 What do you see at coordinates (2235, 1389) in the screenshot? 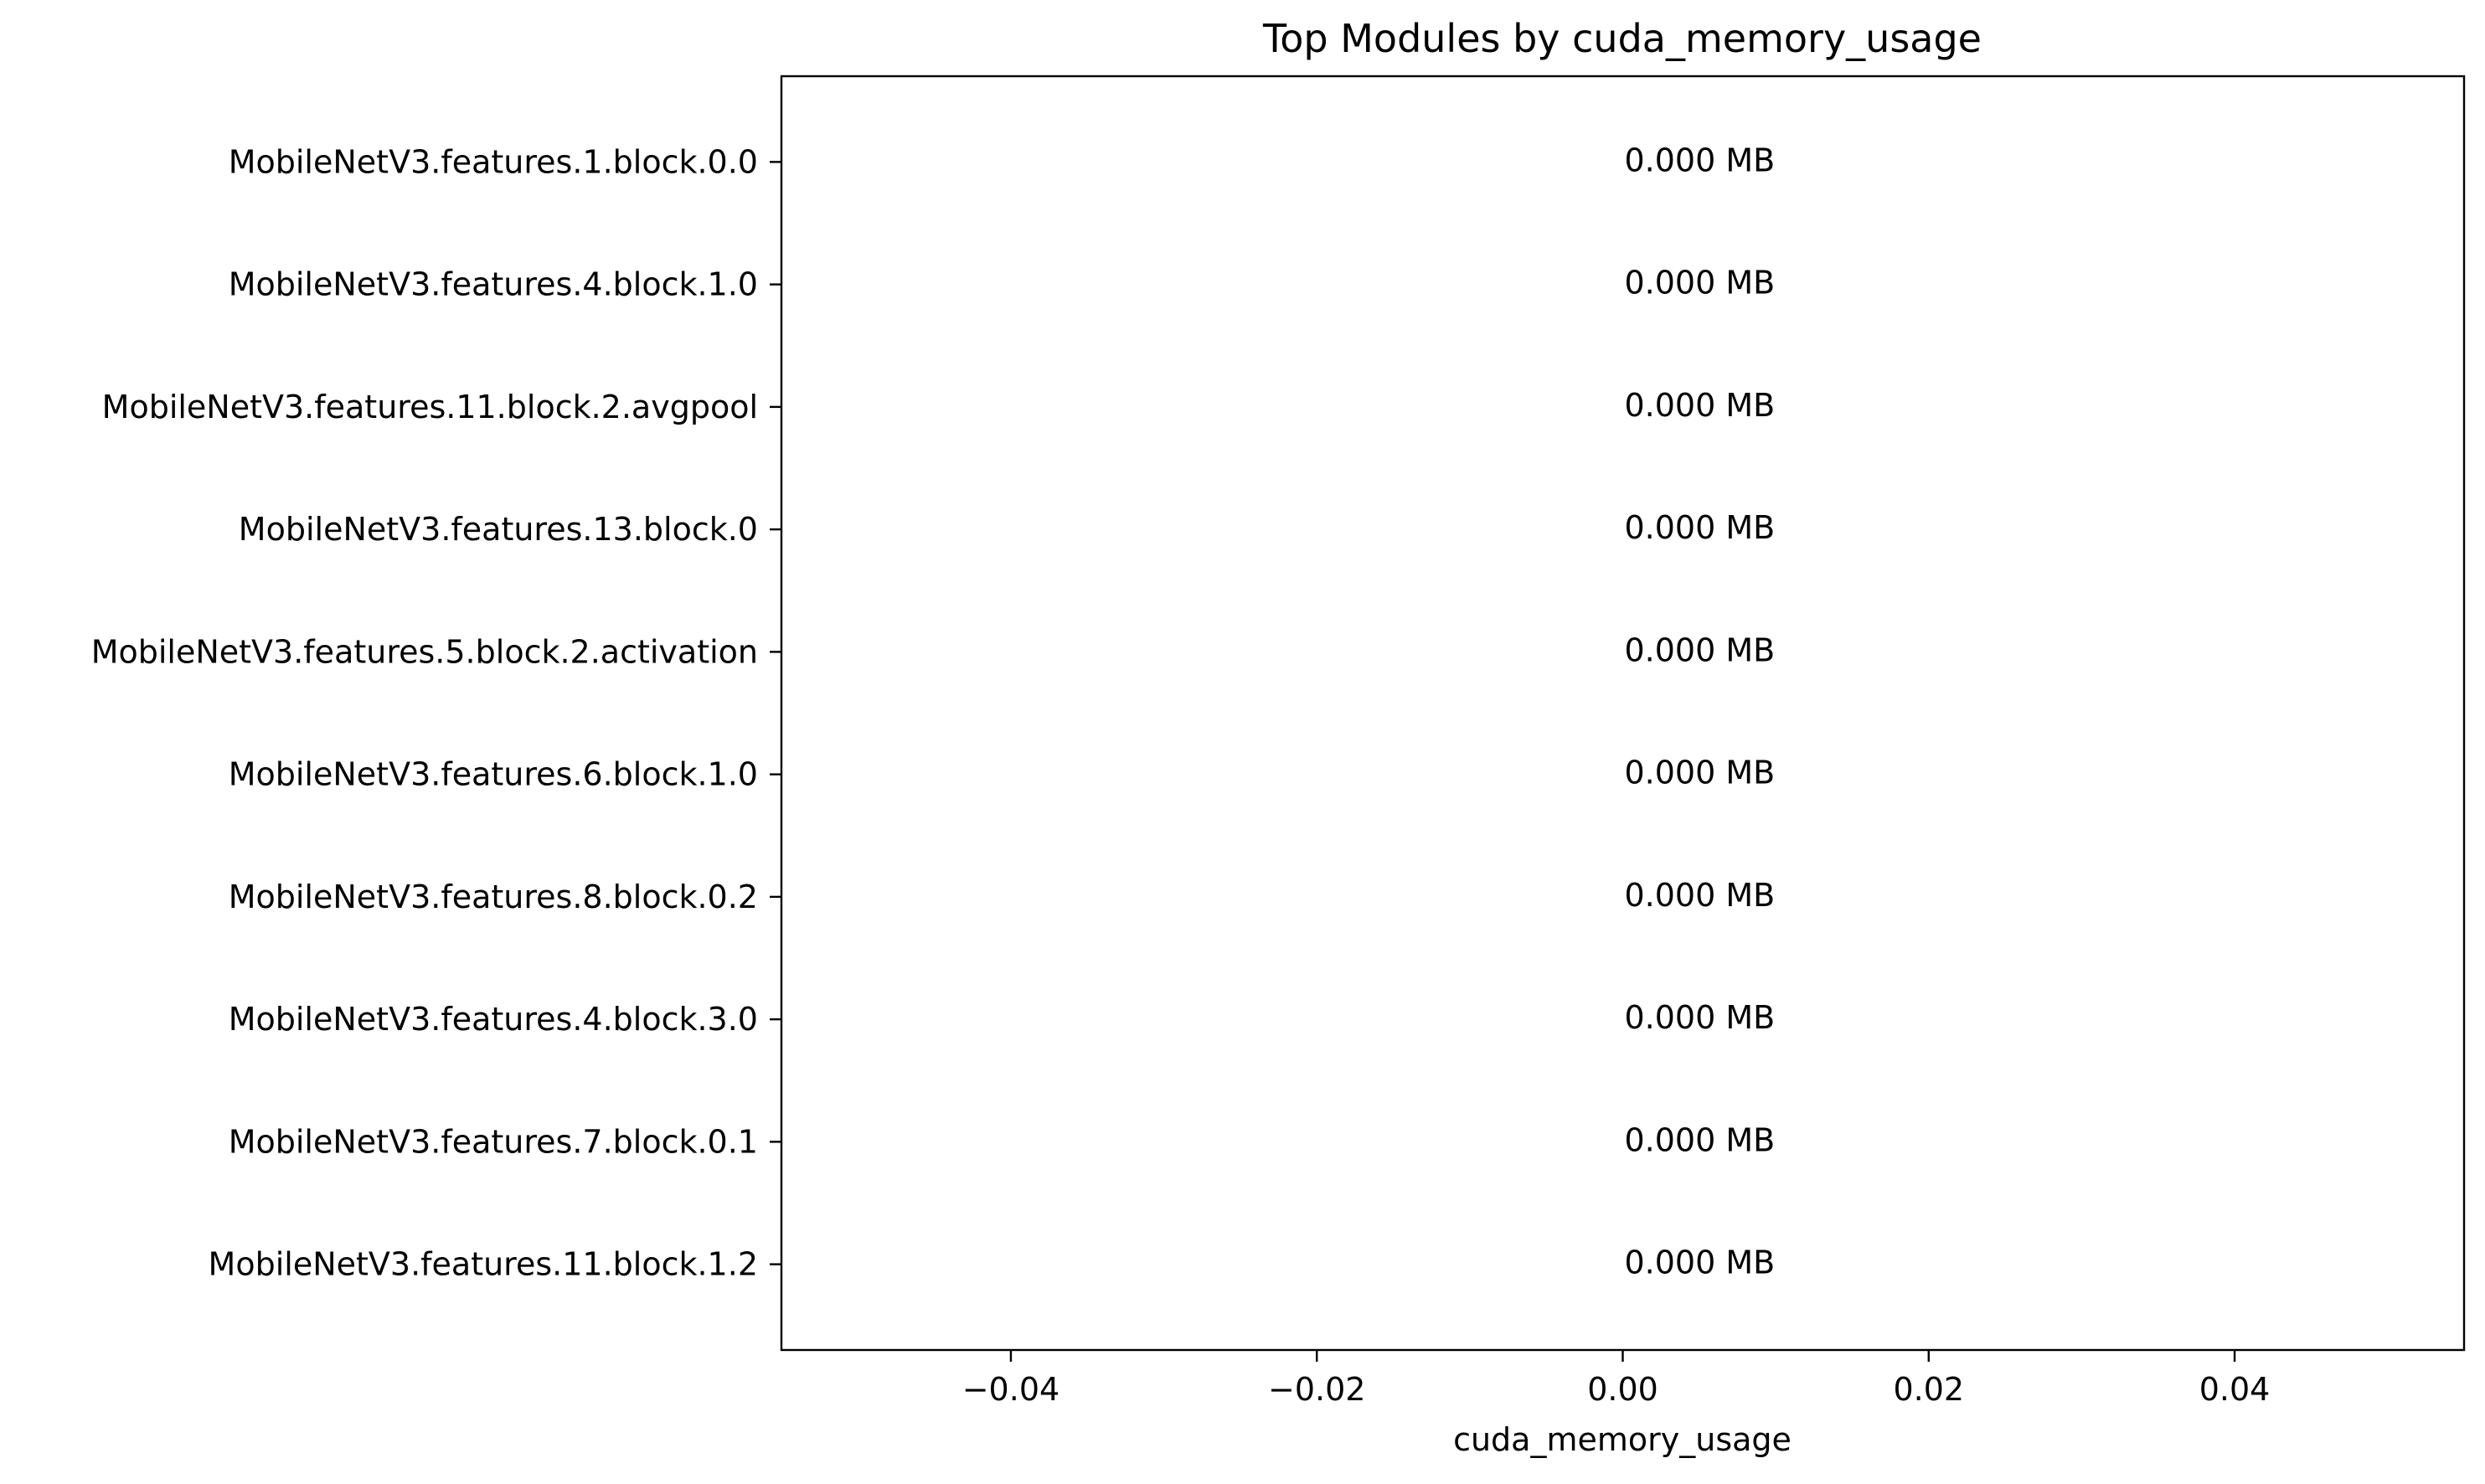
I see `x-tick-label: 0.04` at bounding box center [2235, 1389].